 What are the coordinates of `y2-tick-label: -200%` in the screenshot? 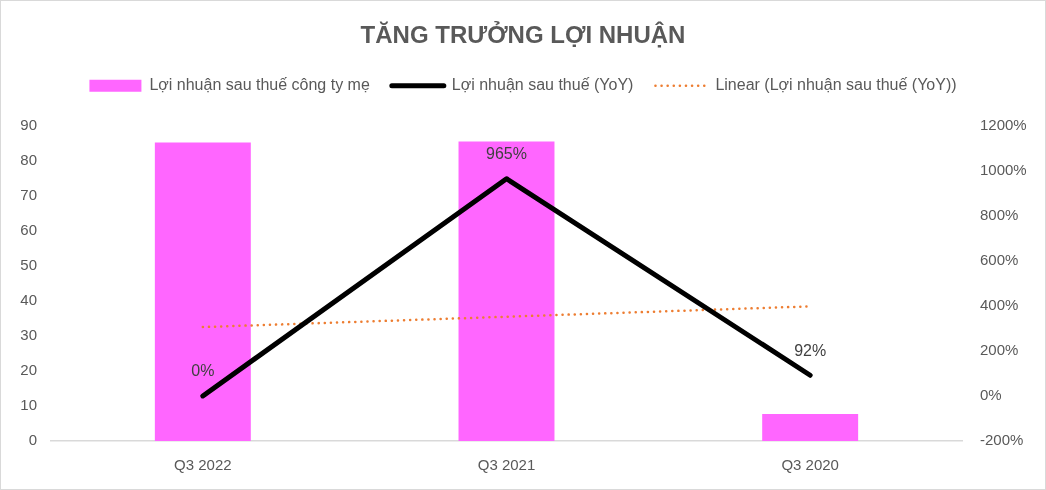 It's located at (1002, 440).